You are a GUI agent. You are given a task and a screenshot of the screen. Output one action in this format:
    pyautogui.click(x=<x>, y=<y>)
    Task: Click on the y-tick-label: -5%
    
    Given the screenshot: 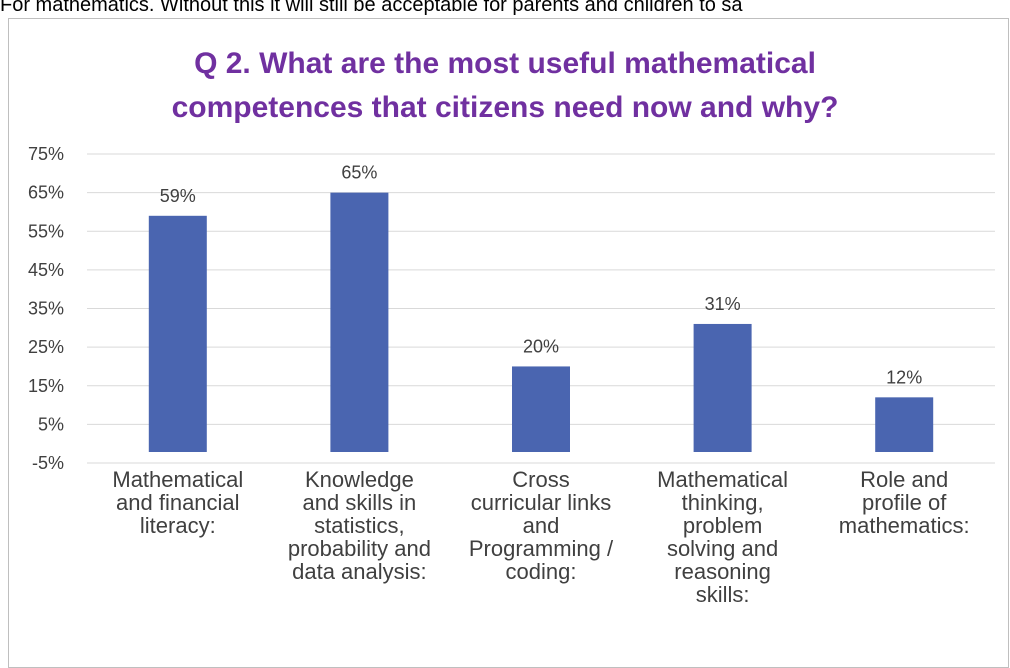 What is the action you would take?
    pyautogui.click(x=48, y=463)
    